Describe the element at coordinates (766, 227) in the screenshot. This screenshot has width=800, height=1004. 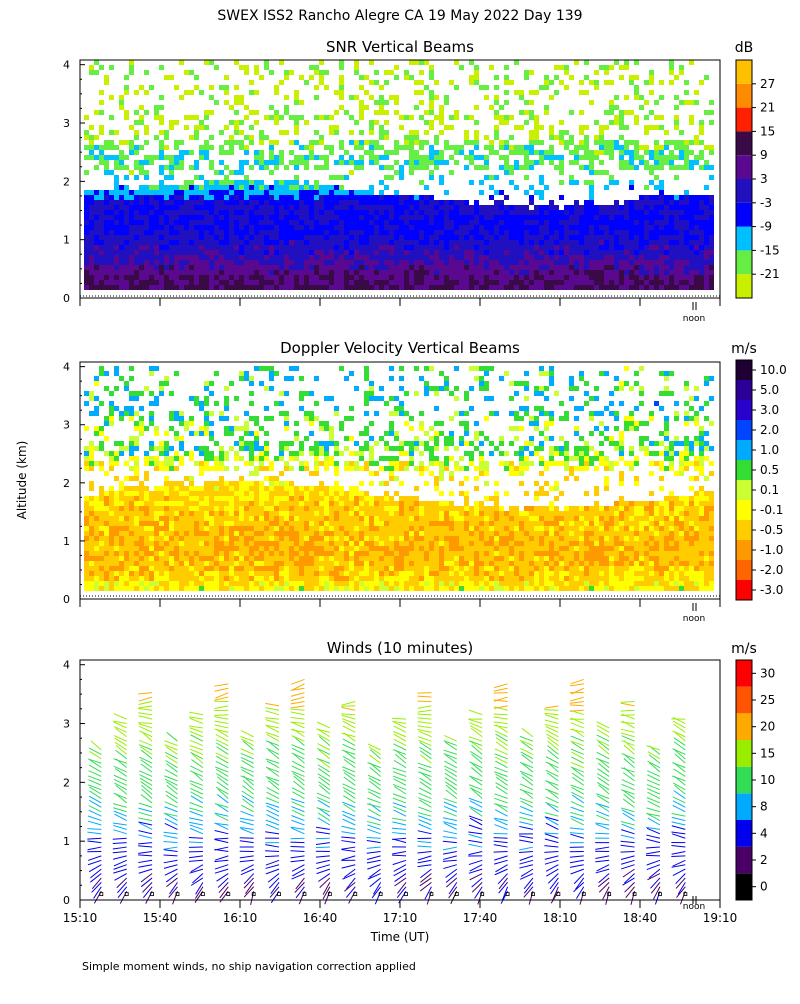
I see `colorbar-label: -9` at that location.